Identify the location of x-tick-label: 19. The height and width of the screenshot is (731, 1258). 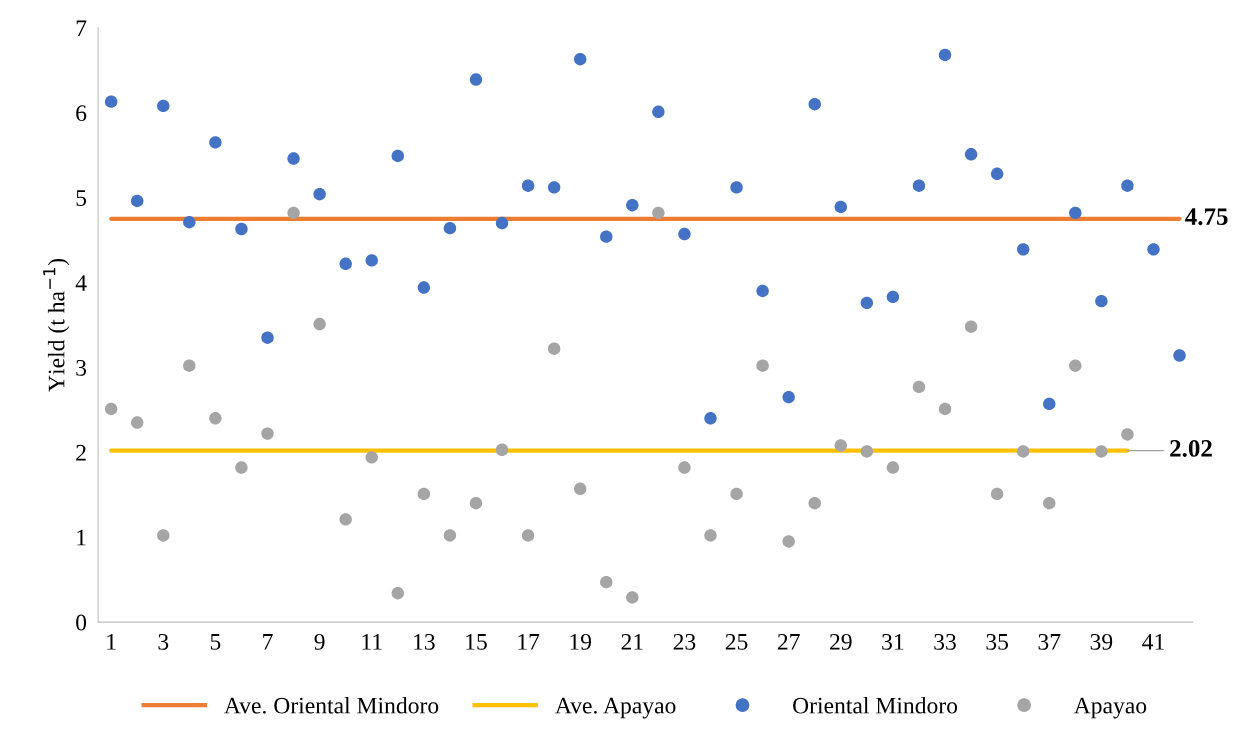
(581, 641).